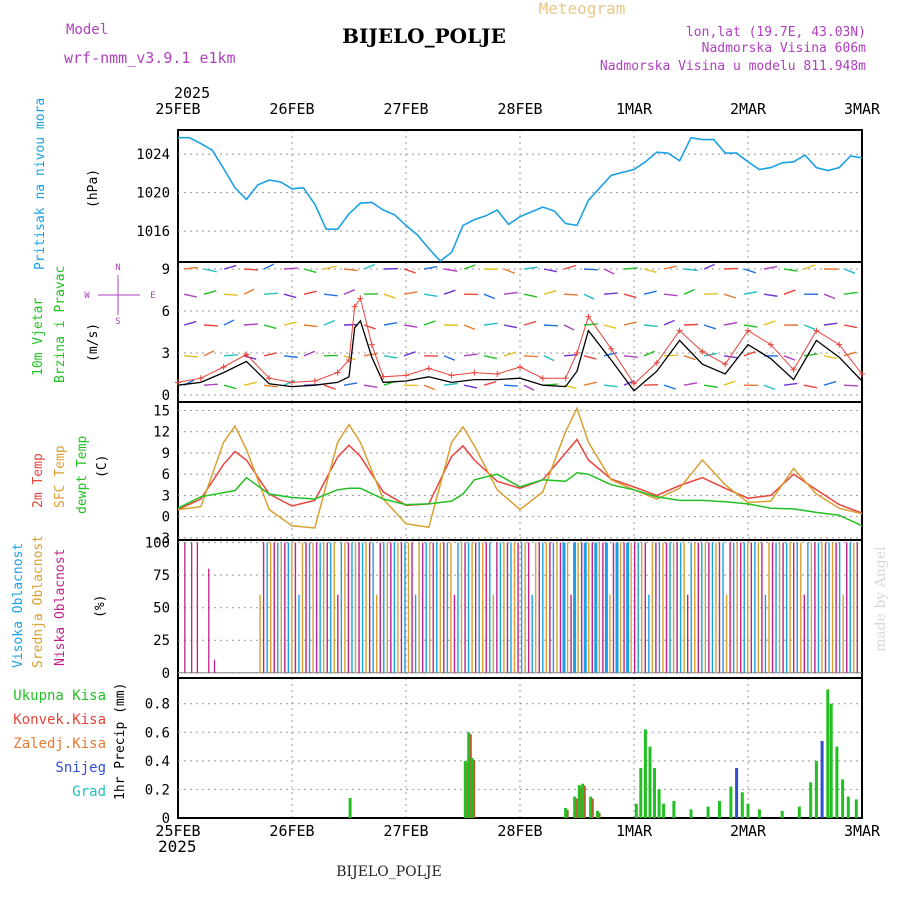 Image resolution: width=900 pixels, height=900 pixels. Describe the element at coordinates (102, 466) in the screenshot. I see `temp-unit: (C)` at that location.